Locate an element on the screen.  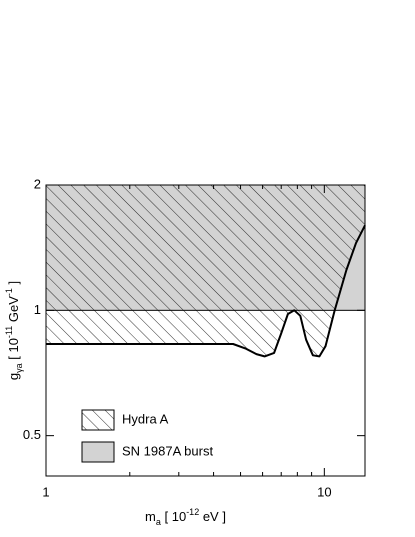
y-axis-label: gγa [ 10-11 GeV-1 ] is located at coordinates (14, 330).